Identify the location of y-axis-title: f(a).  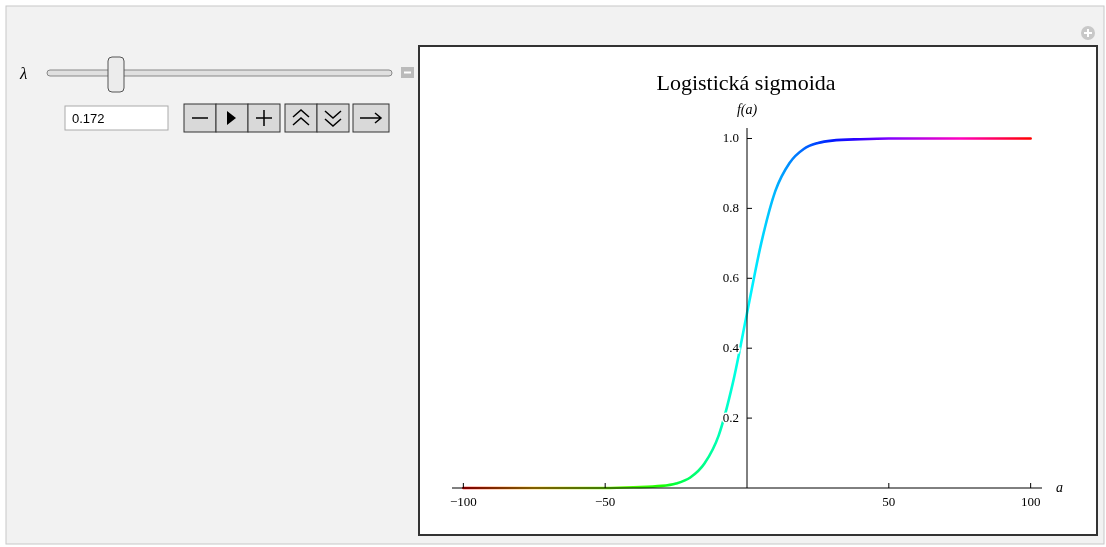
(747, 110).